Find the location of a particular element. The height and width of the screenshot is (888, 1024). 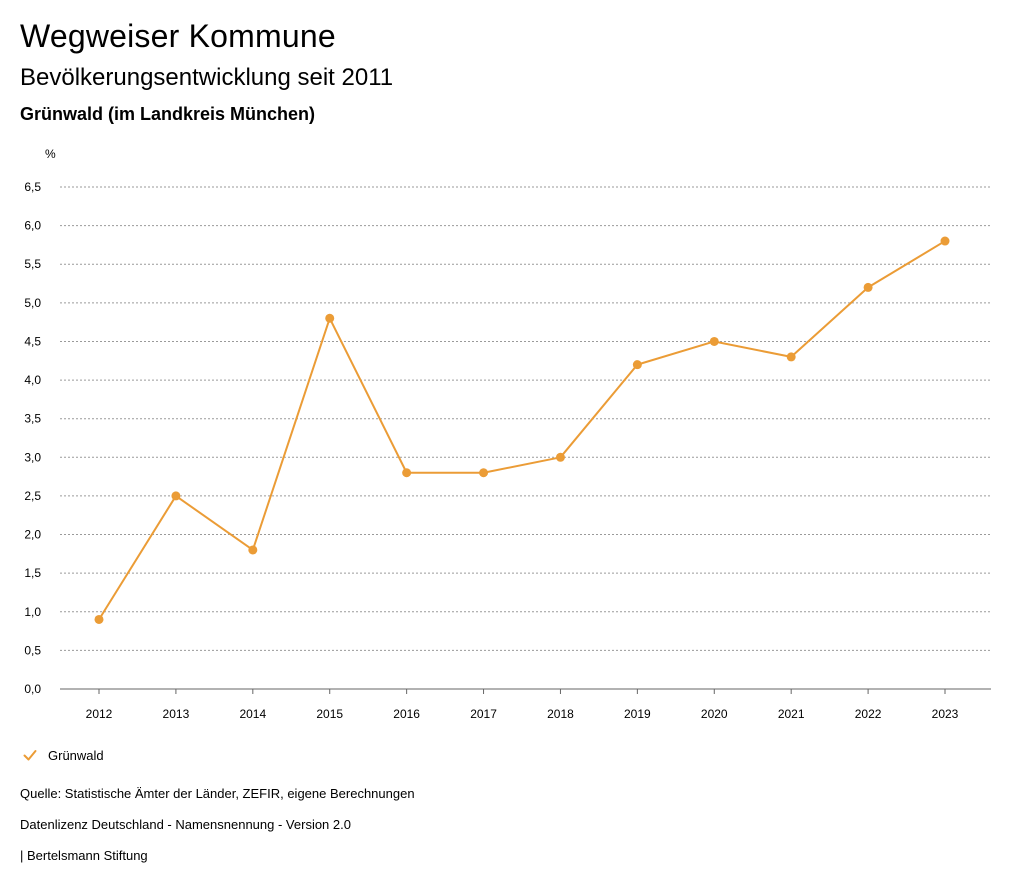

x-tick-label: 2023 is located at coordinates (945, 714).